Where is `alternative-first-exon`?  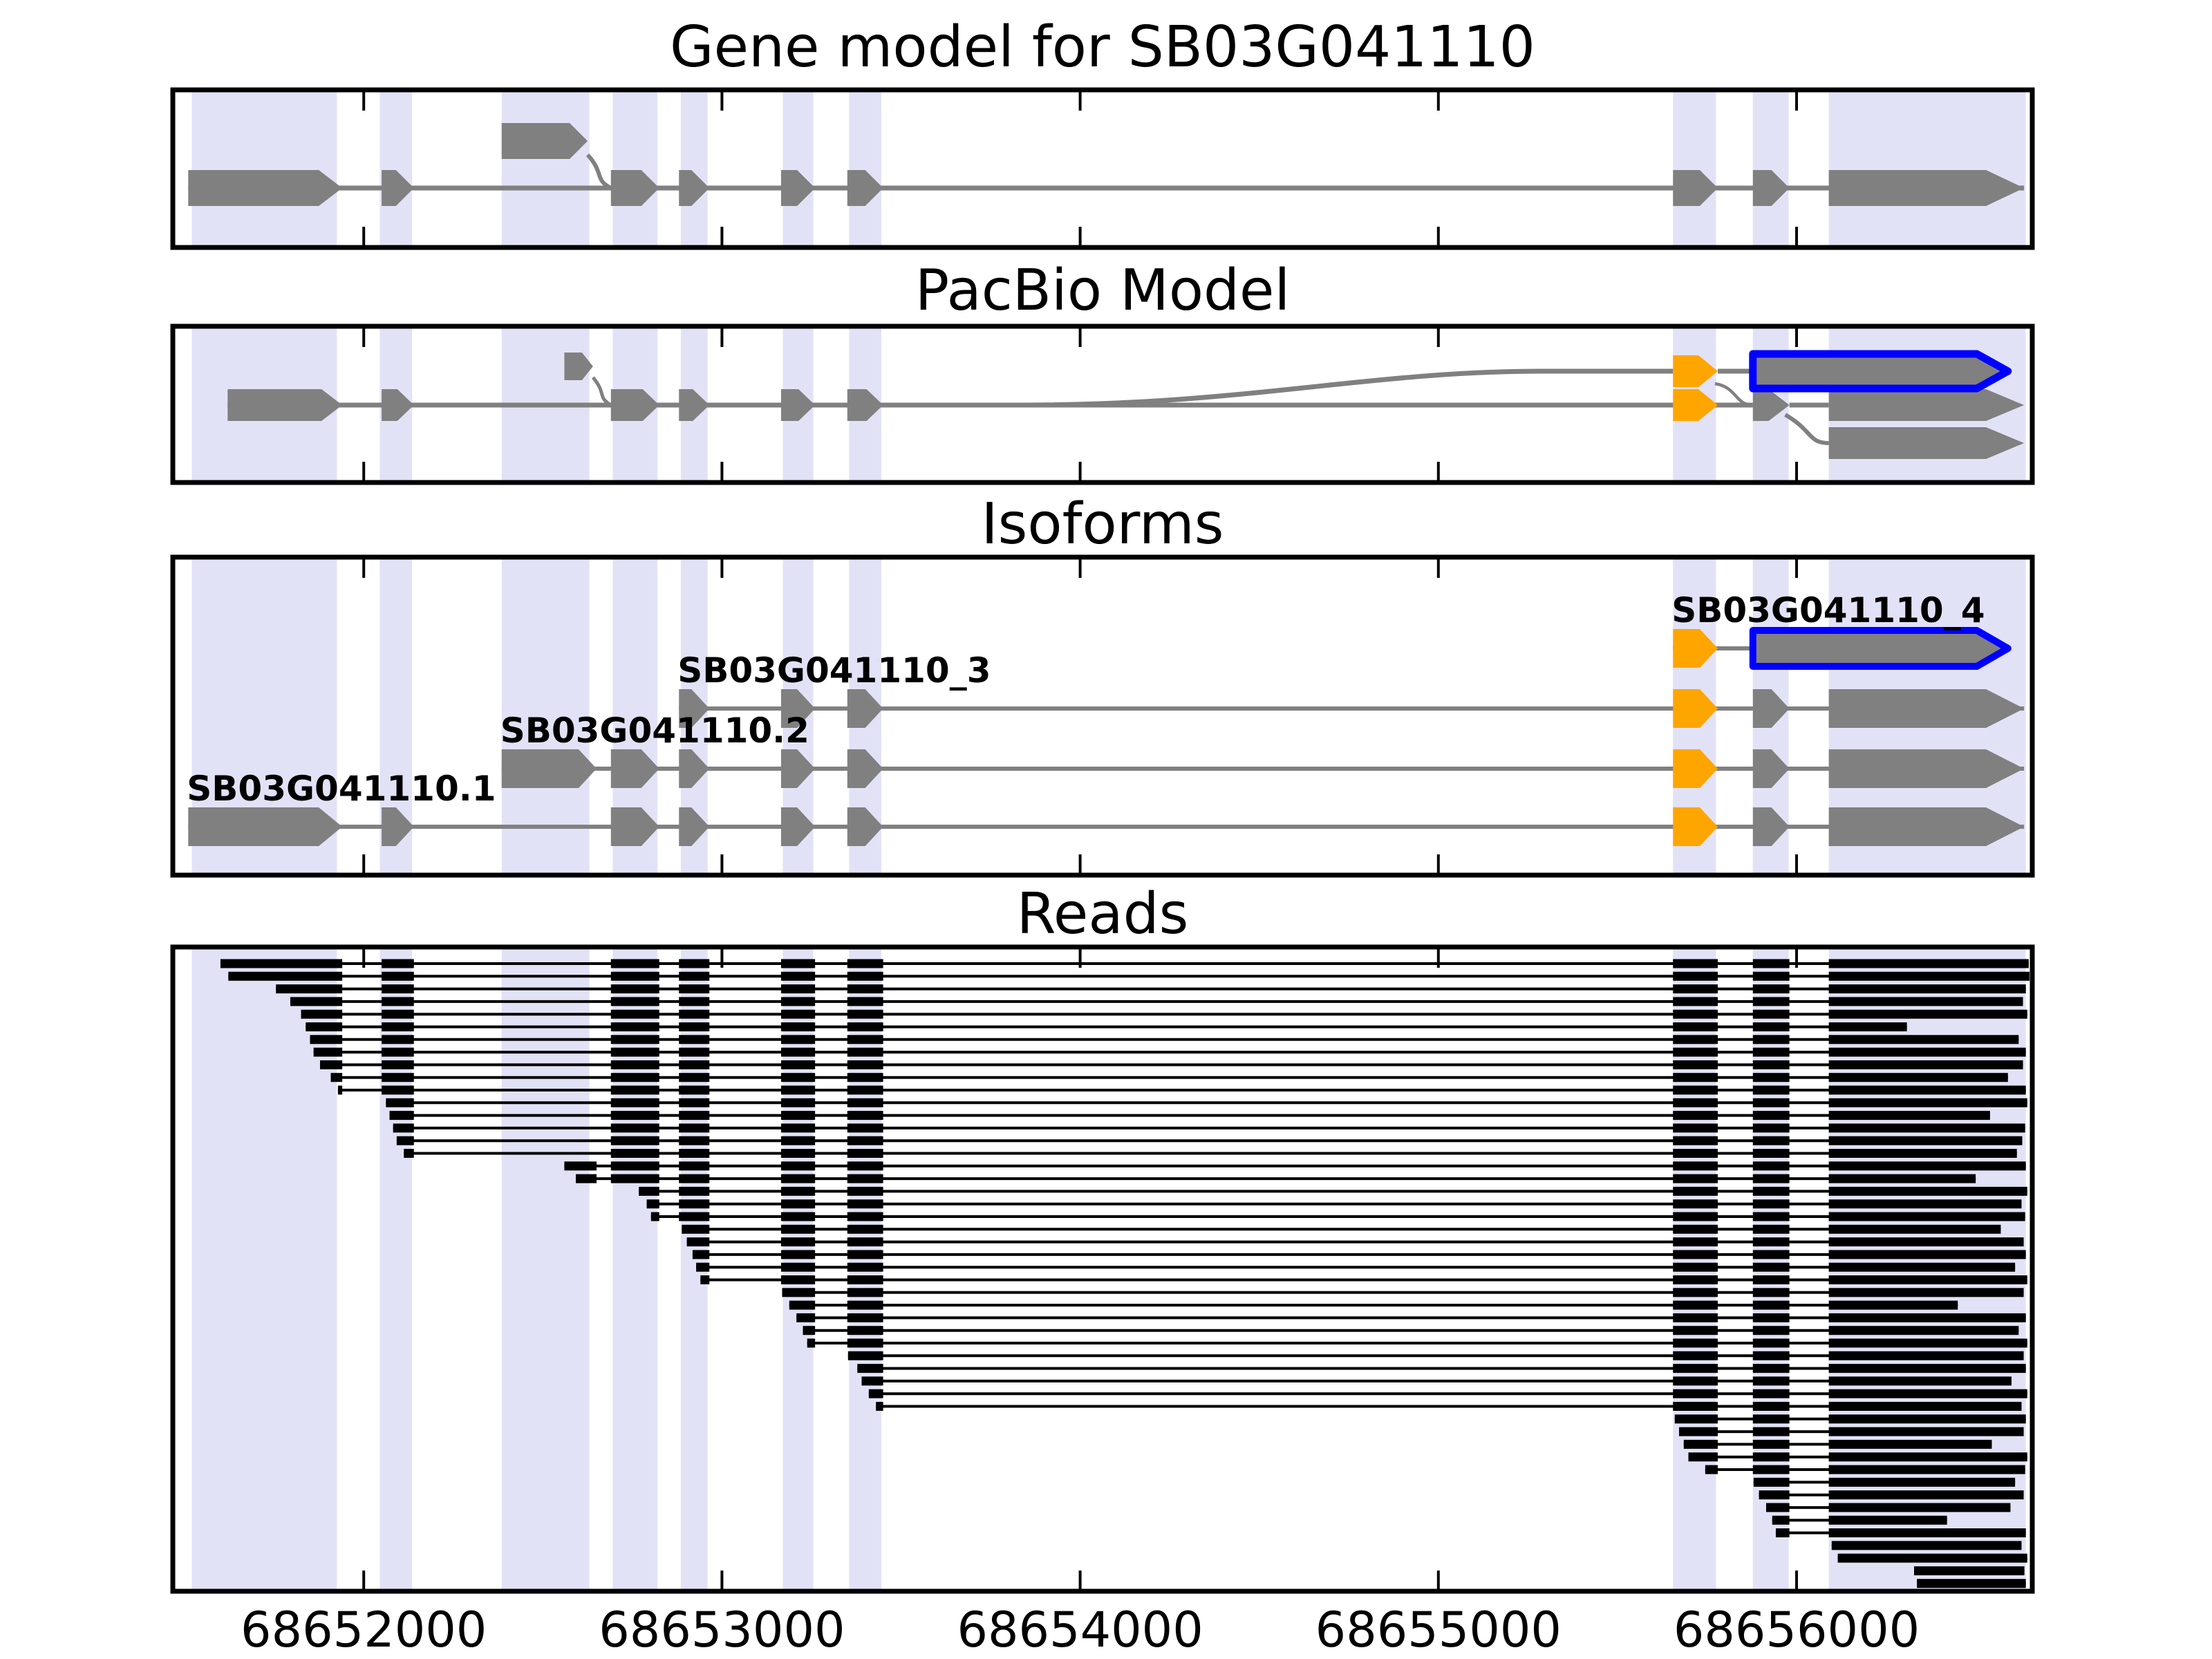
alternative-first-exon is located at coordinates (544, 141).